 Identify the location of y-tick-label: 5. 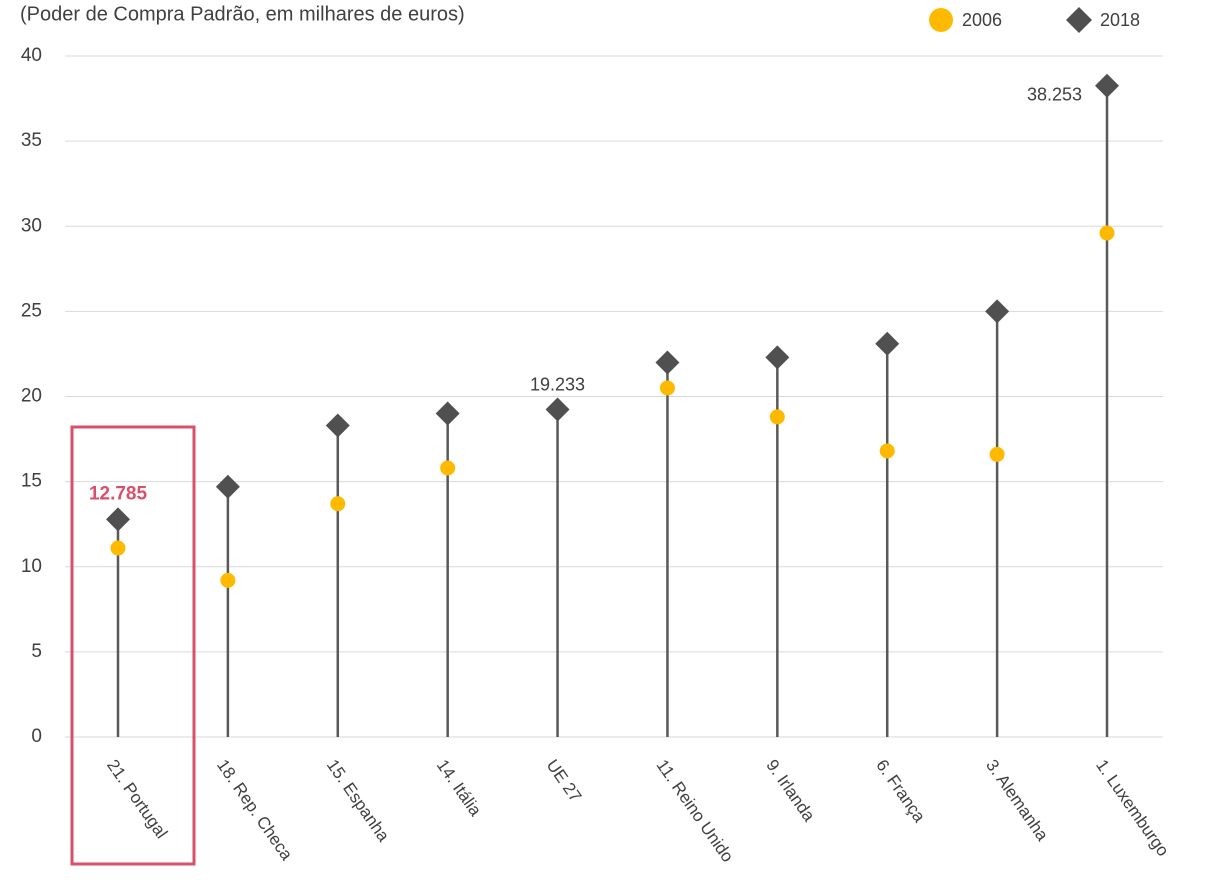
(36, 651).